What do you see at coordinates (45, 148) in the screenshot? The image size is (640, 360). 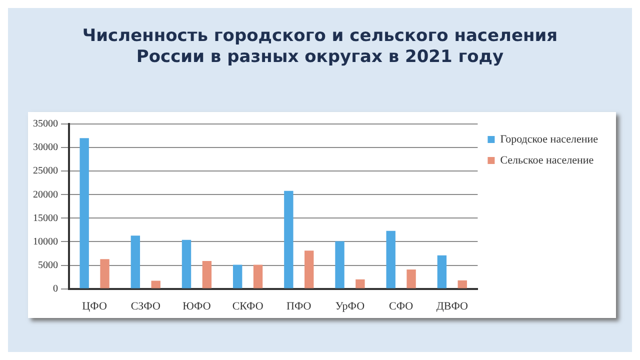 I see `y-tick-label: 30000` at bounding box center [45, 148].